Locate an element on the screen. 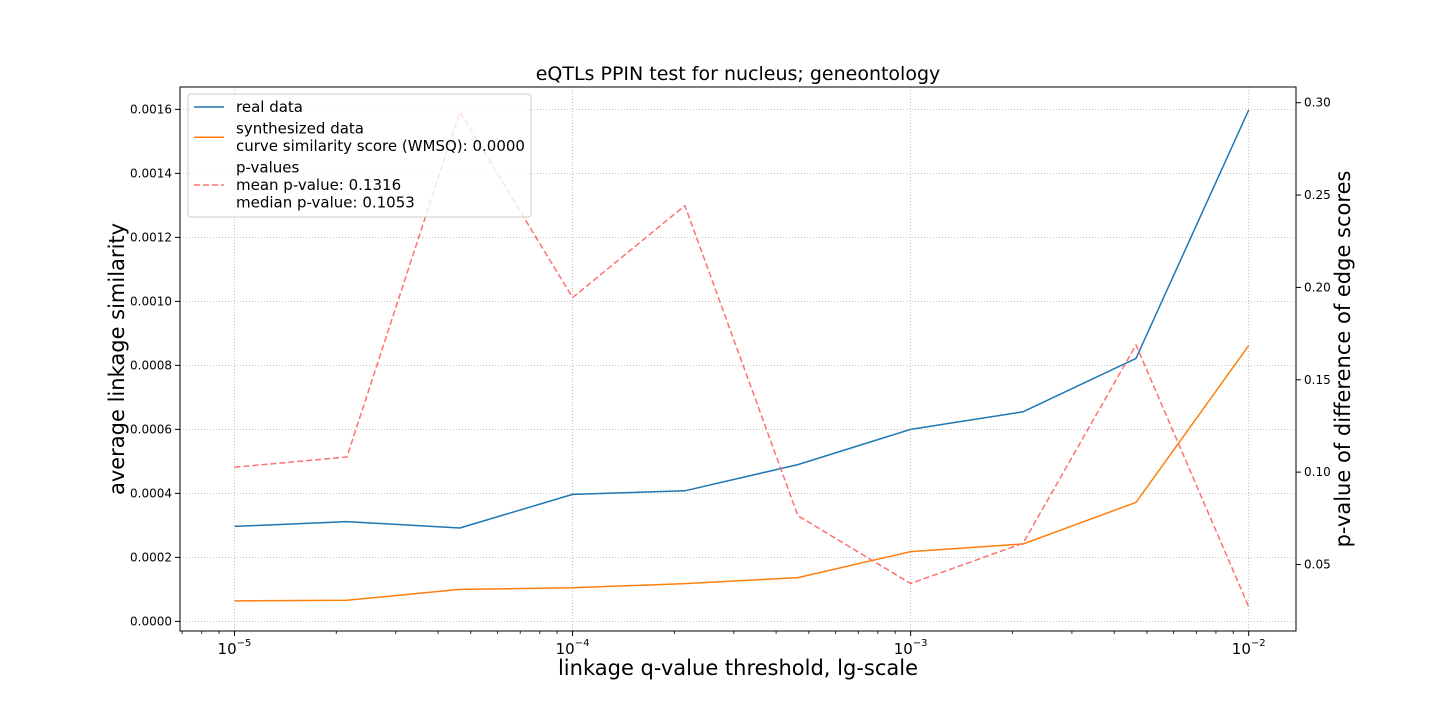 This screenshot has width=1440, height=720. legend-label: synthesized data is located at coordinates (300, 129).